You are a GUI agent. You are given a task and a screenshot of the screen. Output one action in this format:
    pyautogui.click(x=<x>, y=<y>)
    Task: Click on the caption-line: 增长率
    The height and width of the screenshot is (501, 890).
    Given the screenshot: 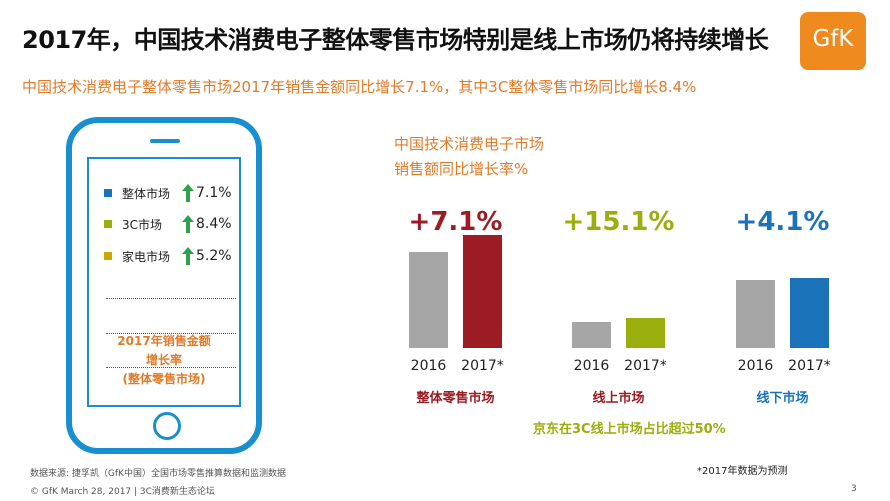 What is the action you would take?
    pyautogui.click(x=163, y=360)
    